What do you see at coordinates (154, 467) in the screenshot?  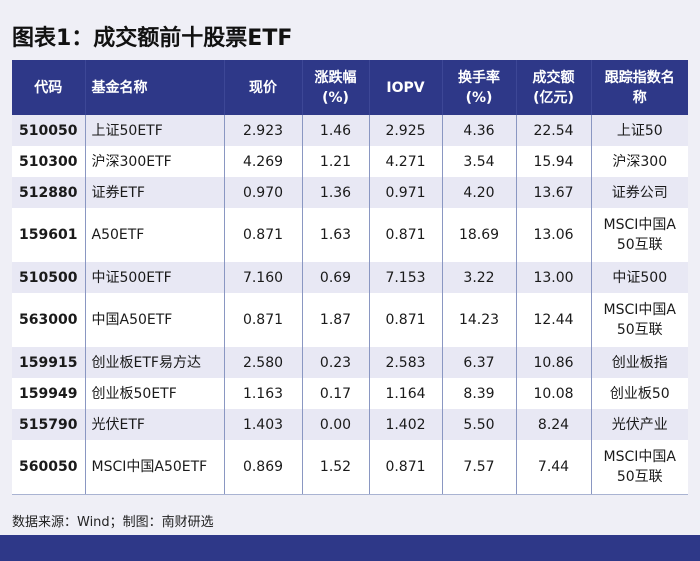 I see `cell-fund-name: MSCI中国A50ETF` at bounding box center [154, 467].